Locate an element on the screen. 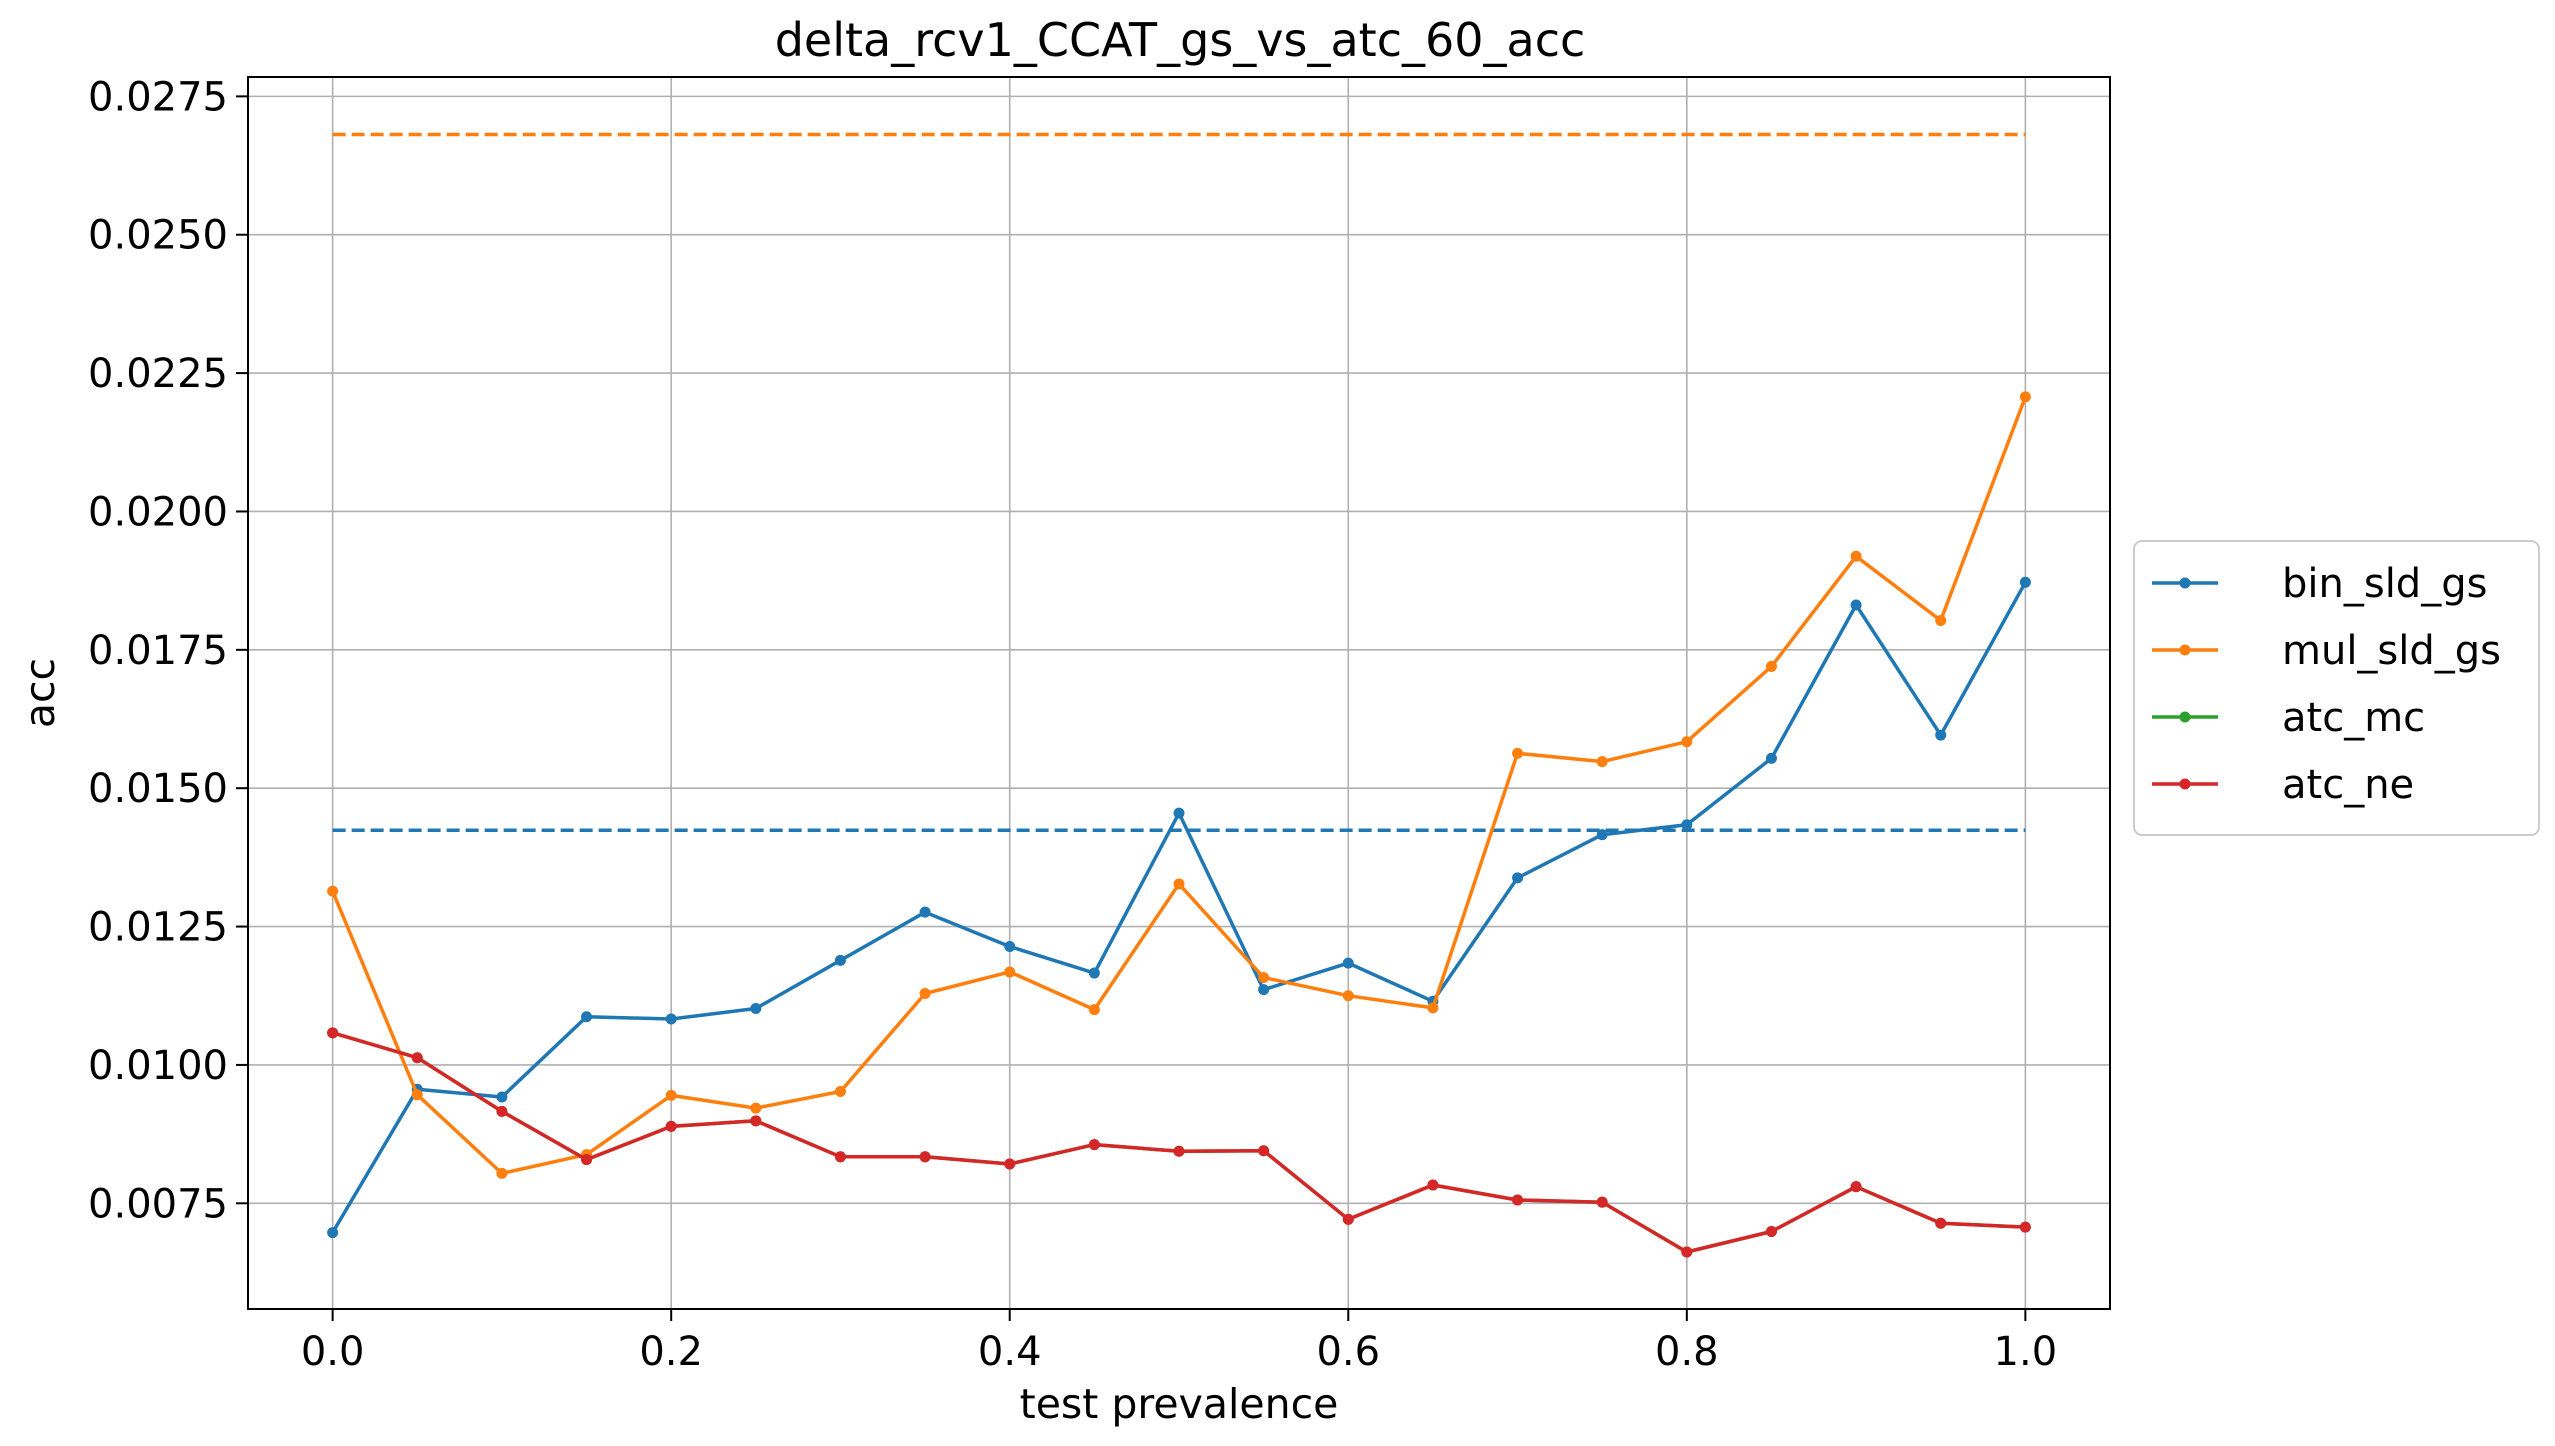 The width and height of the screenshot is (2555, 1446). x-tick-label: 0.8 is located at coordinates (1687, 1352).